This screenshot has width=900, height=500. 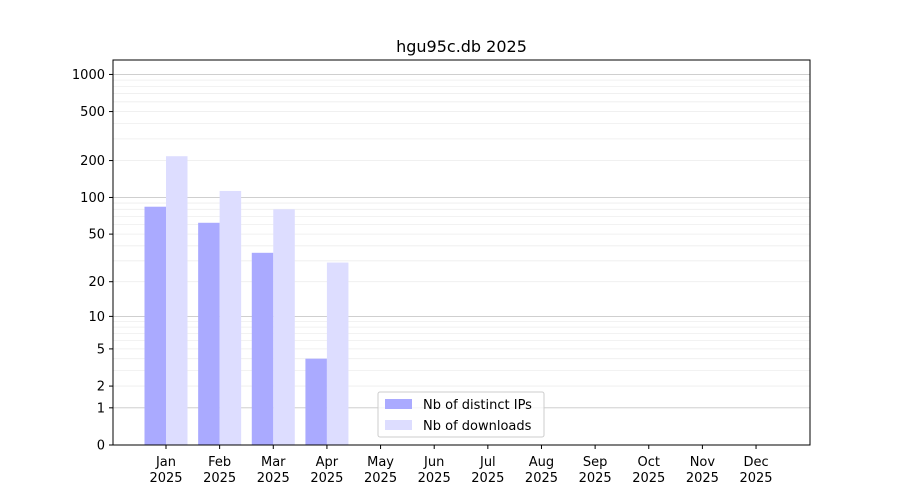 What do you see at coordinates (246, 300) in the screenshot?
I see `bars` at bounding box center [246, 300].